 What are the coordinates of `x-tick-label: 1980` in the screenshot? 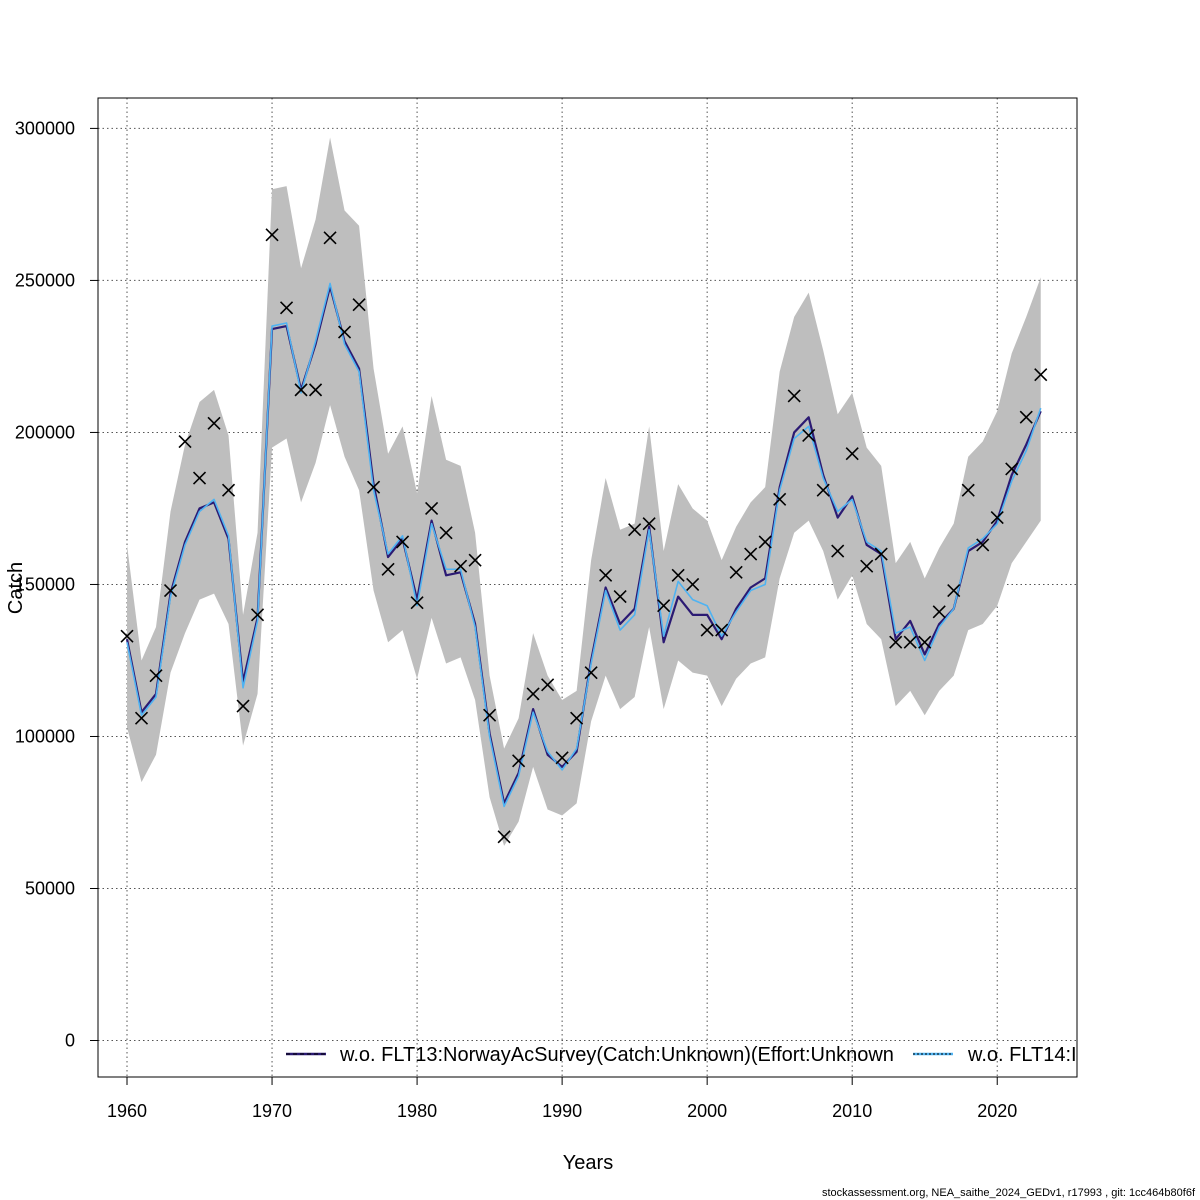 It's located at (417, 1111).